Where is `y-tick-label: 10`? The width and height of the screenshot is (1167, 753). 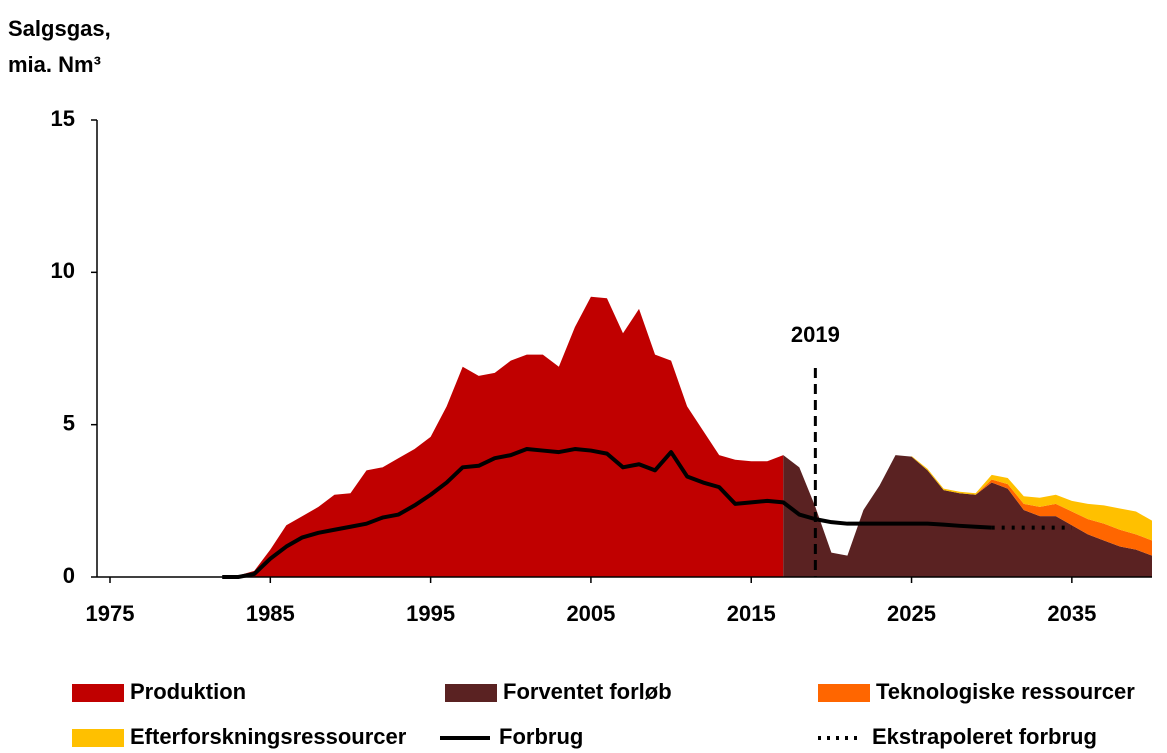
y-tick-label: 10 is located at coordinates (63, 270).